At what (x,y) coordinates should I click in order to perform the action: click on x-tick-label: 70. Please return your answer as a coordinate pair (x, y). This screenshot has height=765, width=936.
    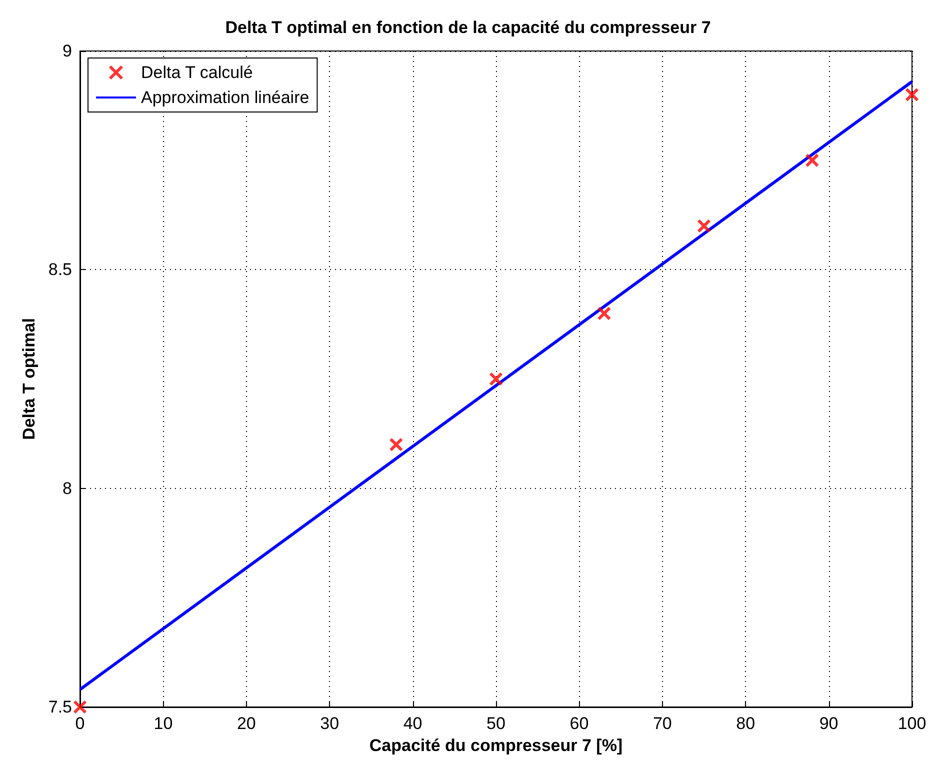
    Looking at the image, I should click on (662, 723).